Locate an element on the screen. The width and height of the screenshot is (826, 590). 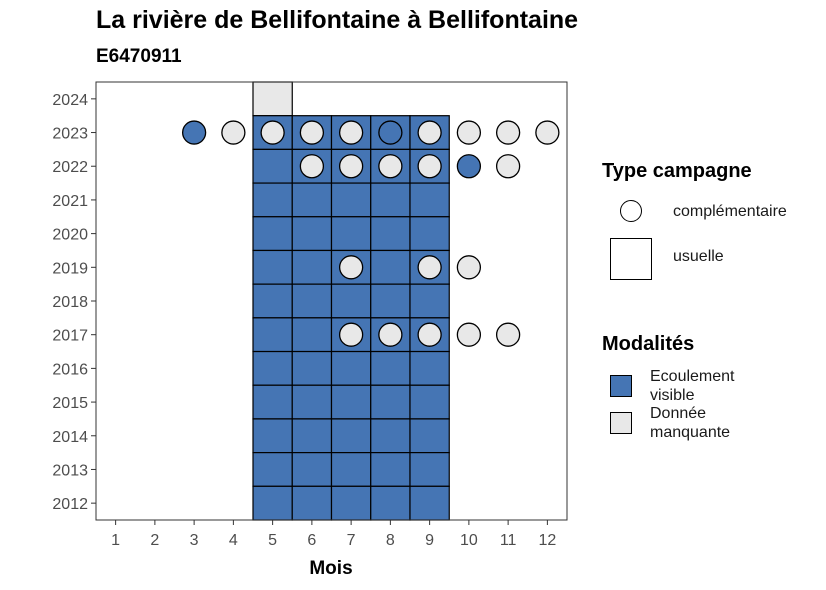
x-tick-label-10: 10 is located at coordinates (469, 540).